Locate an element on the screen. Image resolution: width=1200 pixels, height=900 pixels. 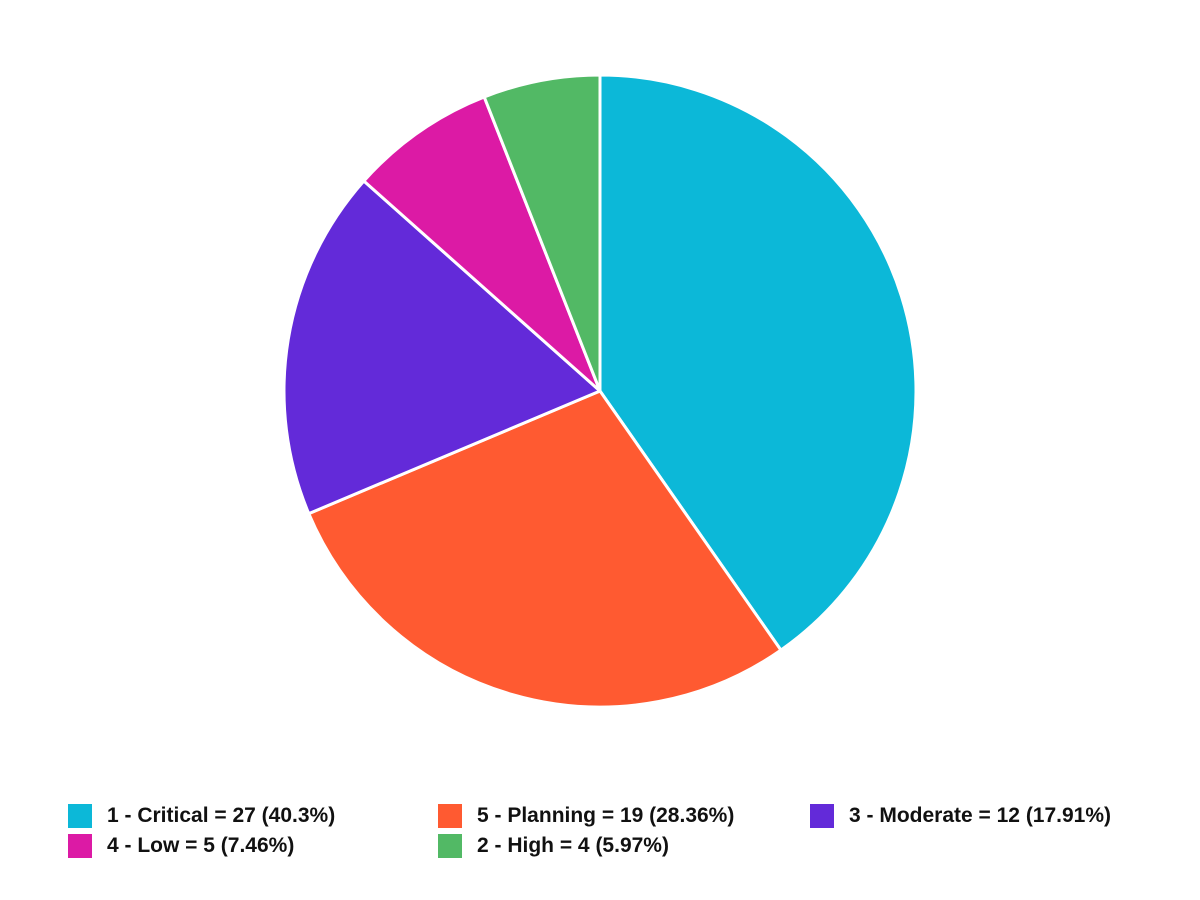
pie-slice-high is located at coordinates (542, 233).